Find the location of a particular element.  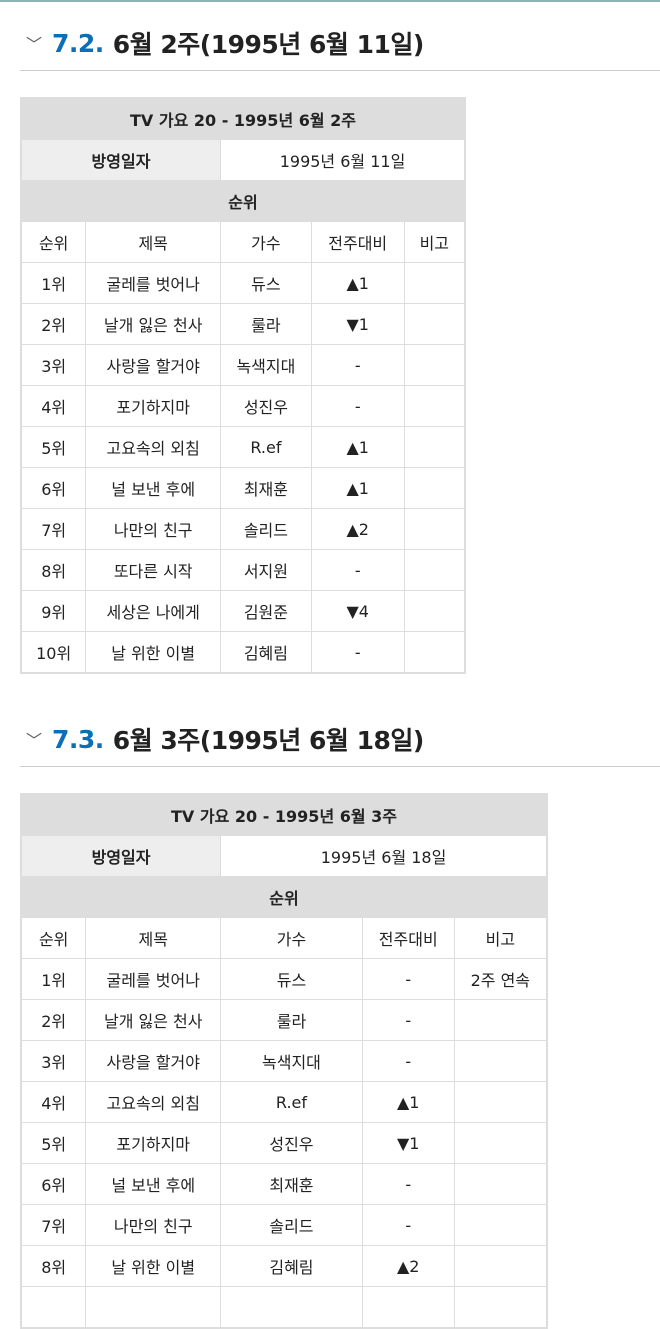

table-cell: ▲1 is located at coordinates (357, 283).